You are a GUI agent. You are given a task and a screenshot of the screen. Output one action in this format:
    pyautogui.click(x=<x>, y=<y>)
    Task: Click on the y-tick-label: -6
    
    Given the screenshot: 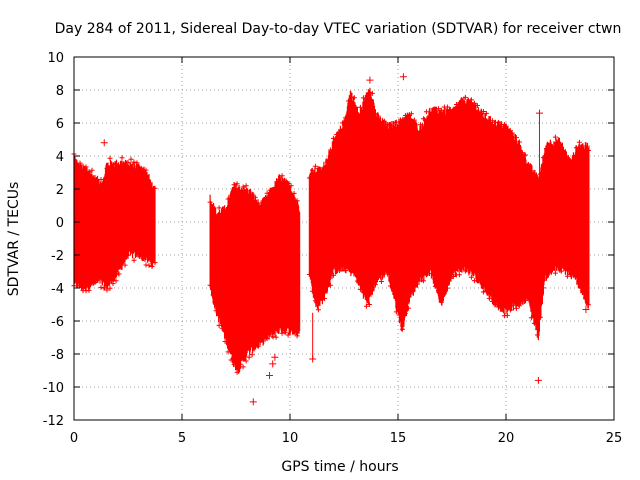 What is the action you would take?
    pyautogui.click(x=57, y=322)
    